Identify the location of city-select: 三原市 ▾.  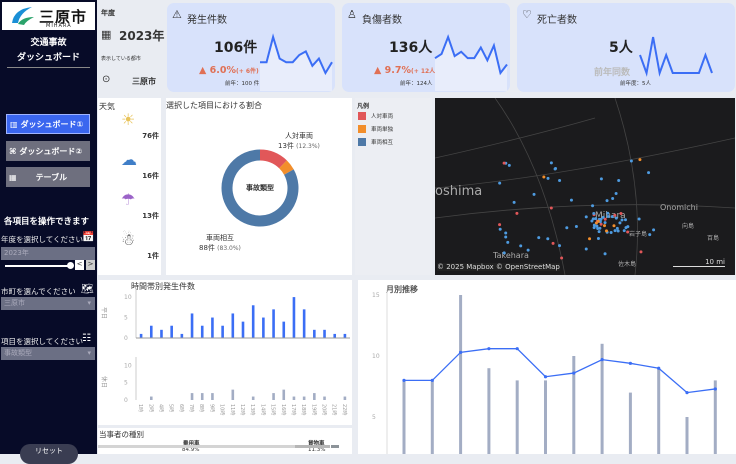
(48, 303).